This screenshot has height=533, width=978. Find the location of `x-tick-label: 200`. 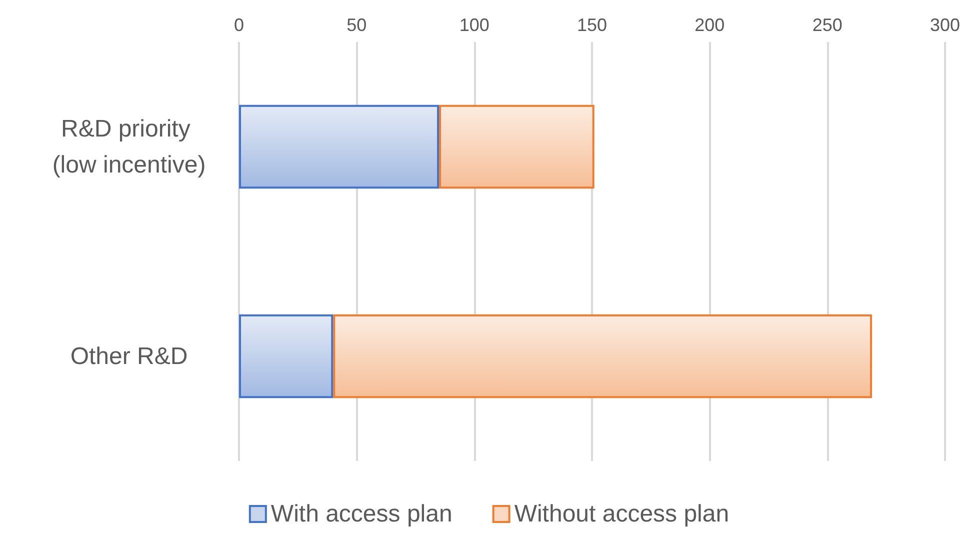

x-tick-label: 200 is located at coordinates (709, 25).